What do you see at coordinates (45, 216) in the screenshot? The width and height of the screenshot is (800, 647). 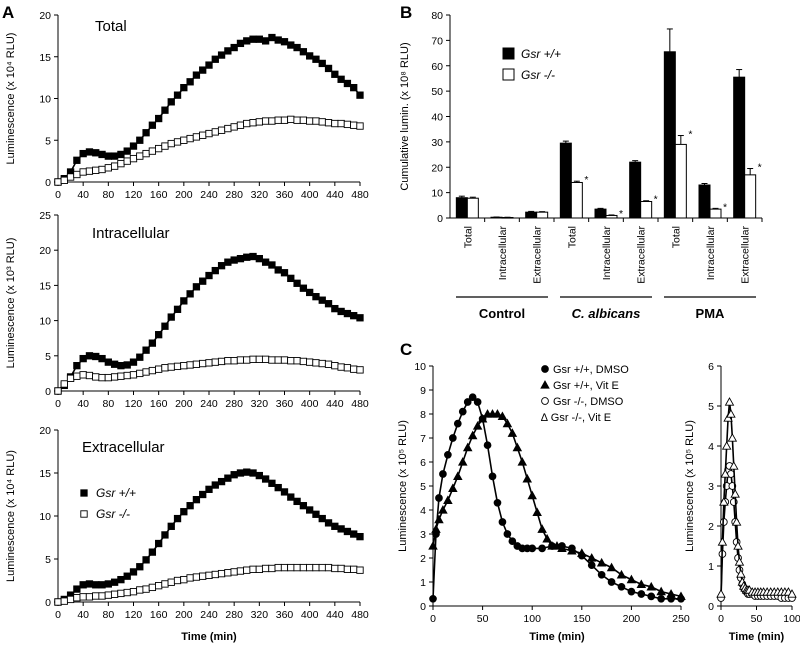 I see `y-tick-label: 25` at bounding box center [45, 216].